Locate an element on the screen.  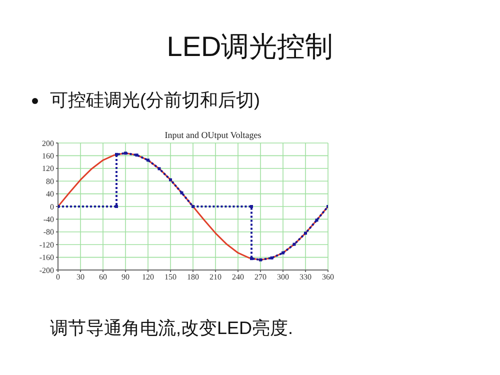
x-tick-label: 60 is located at coordinates (103, 277).